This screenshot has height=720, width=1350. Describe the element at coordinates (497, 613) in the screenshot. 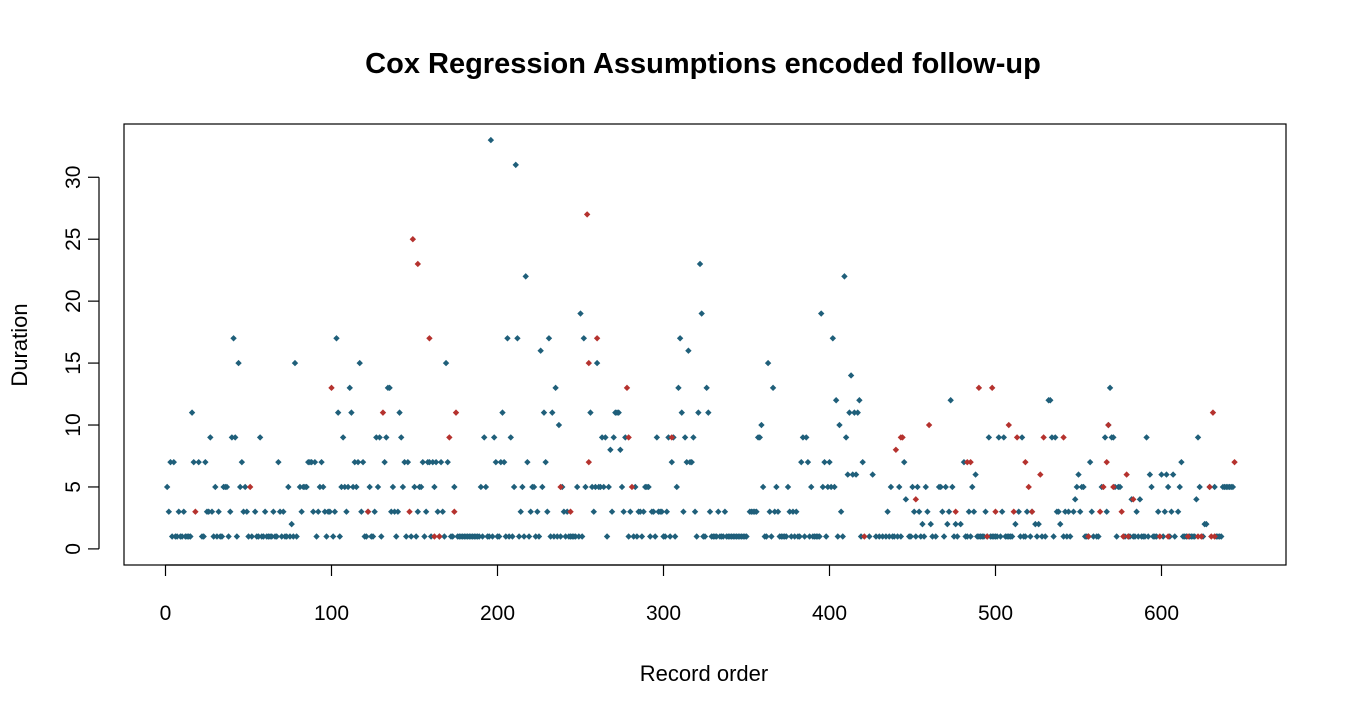

I see `x-tick-label: 200` at that location.